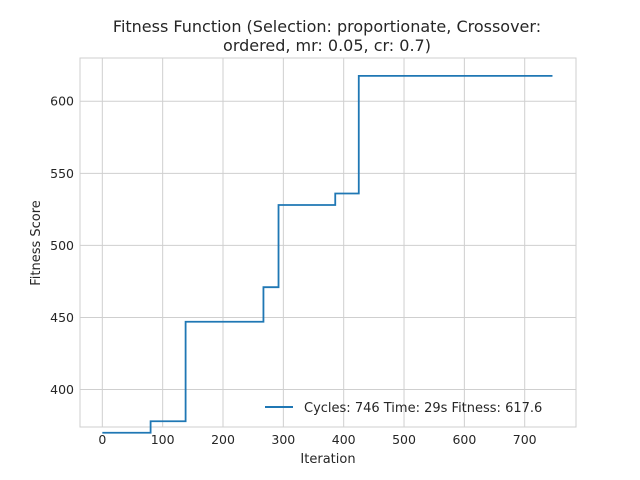 Image resolution: width=640 pixels, height=480 pixels. Describe the element at coordinates (223, 439) in the screenshot. I see `x-tick-label: 200` at that location.